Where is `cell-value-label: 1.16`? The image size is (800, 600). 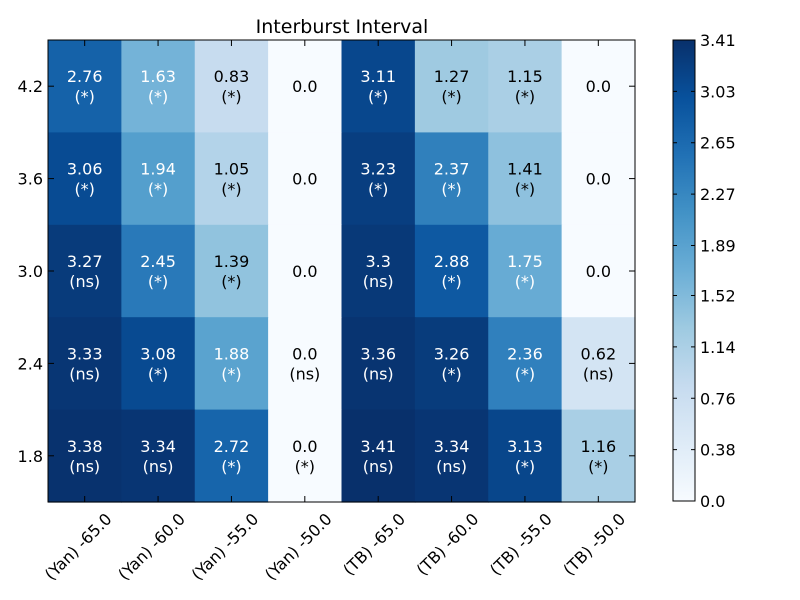 cell-value-label: 1.16 is located at coordinates (599, 446).